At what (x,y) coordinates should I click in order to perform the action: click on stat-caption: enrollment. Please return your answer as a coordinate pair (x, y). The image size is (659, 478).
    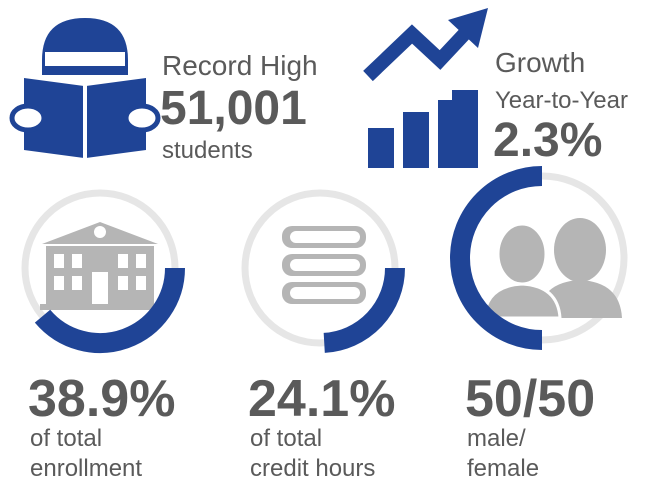
    Looking at the image, I should click on (86, 466).